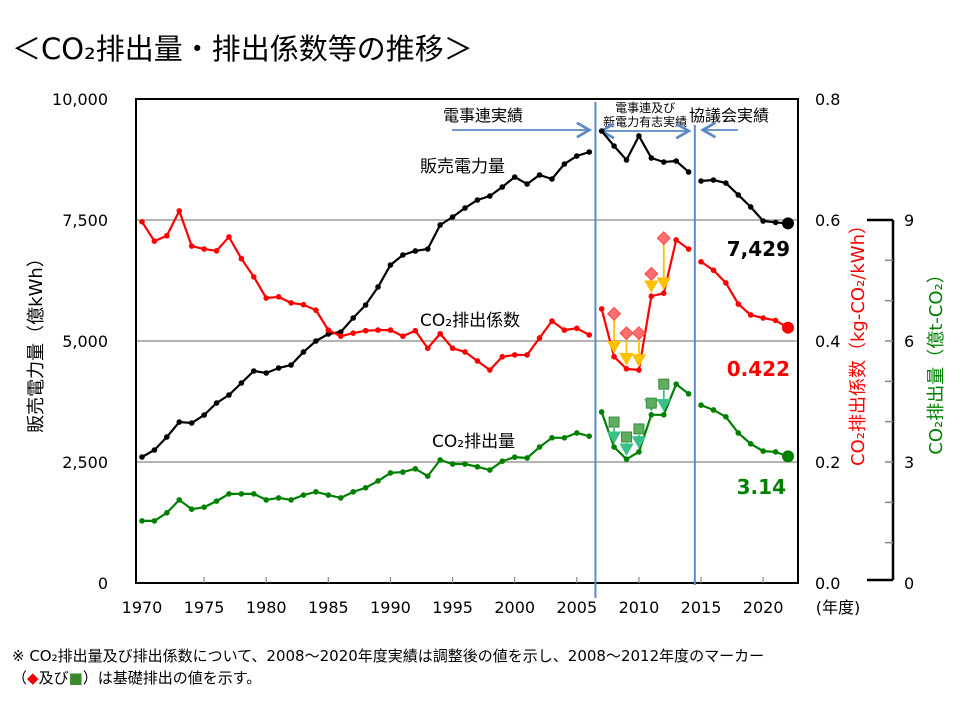 The width and height of the screenshot is (960, 720). What do you see at coordinates (136, 677) in the screenshot?
I see `footnote-line-2: （◆及び■）は基礎排出の値を示す。` at bounding box center [136, 677].